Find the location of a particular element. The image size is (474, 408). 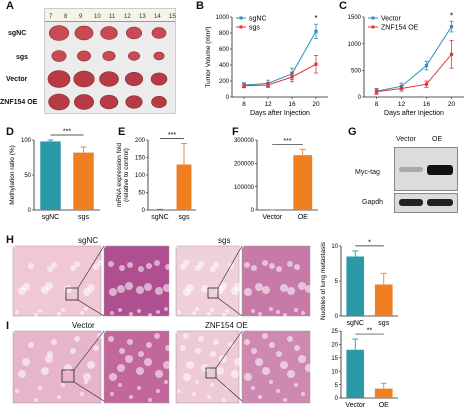

ruler-number: 9 is located at coordinates (81, 17).